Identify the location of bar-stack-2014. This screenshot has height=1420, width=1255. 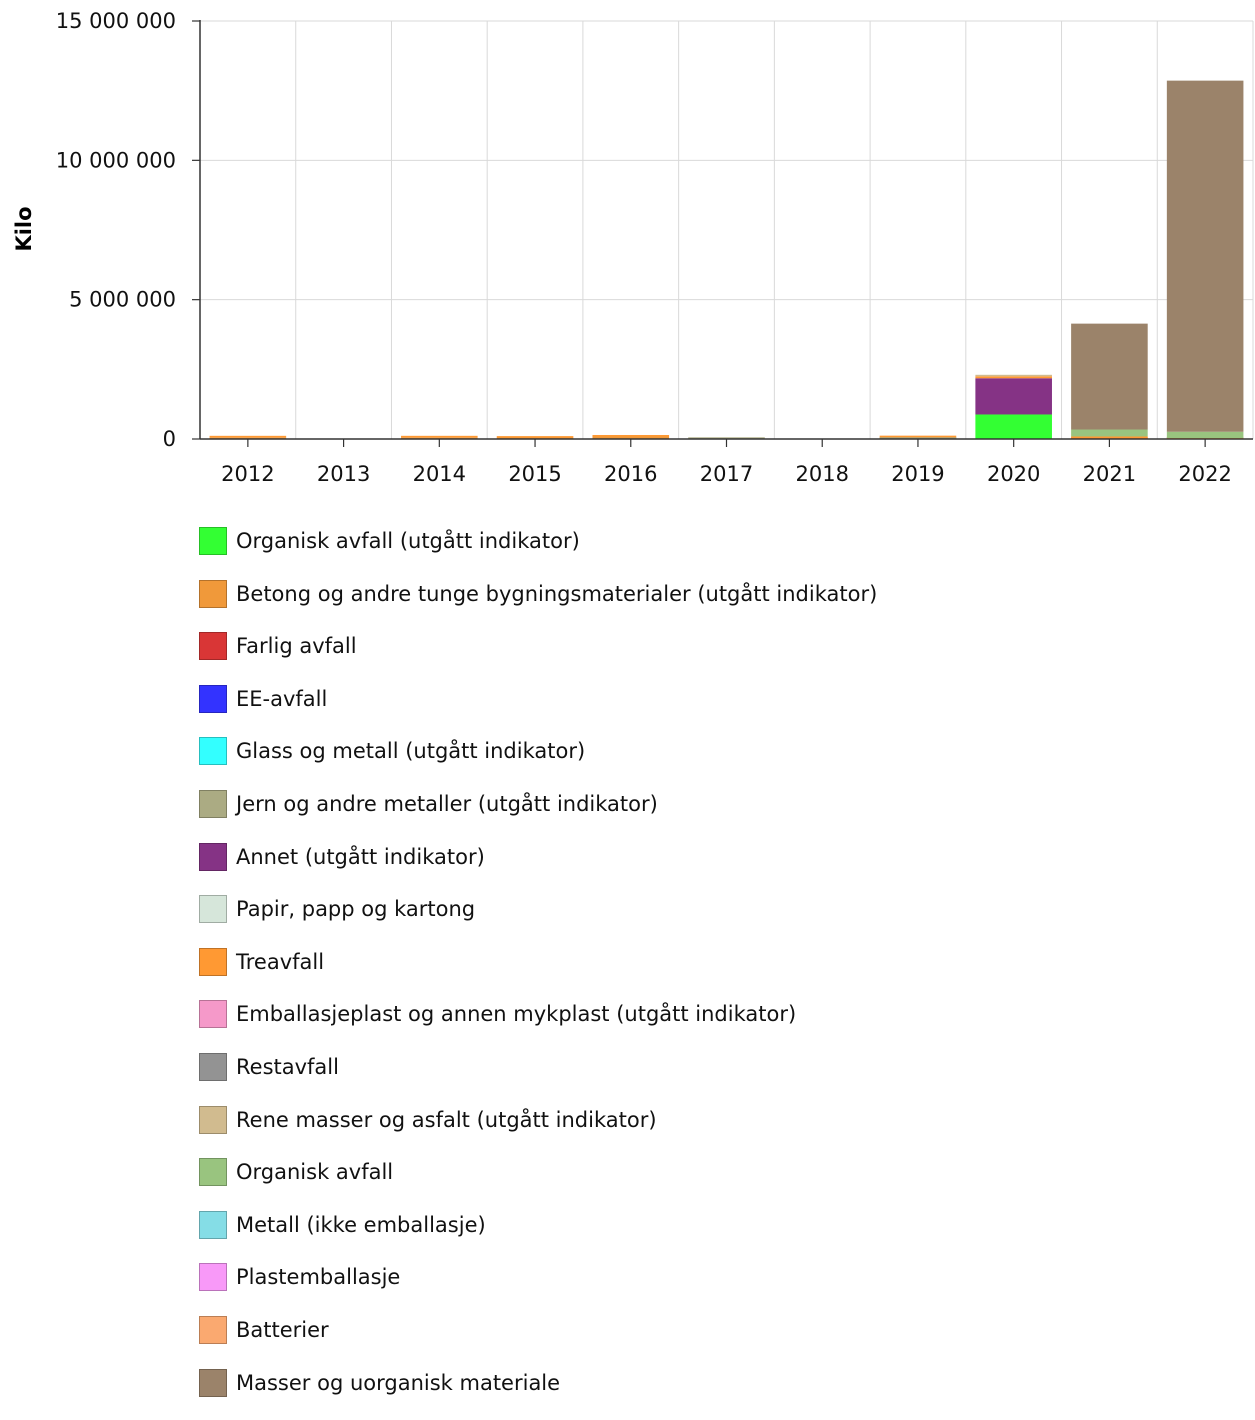
(439, 437).